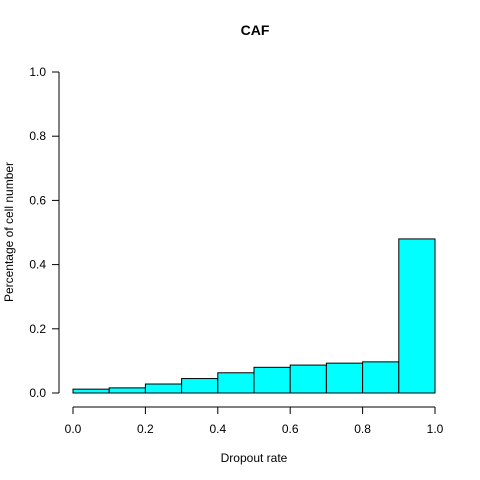  Describe the element at coordinates (435, 429) in the screenshot. I see `x-tick-label: 1.0` at that location.